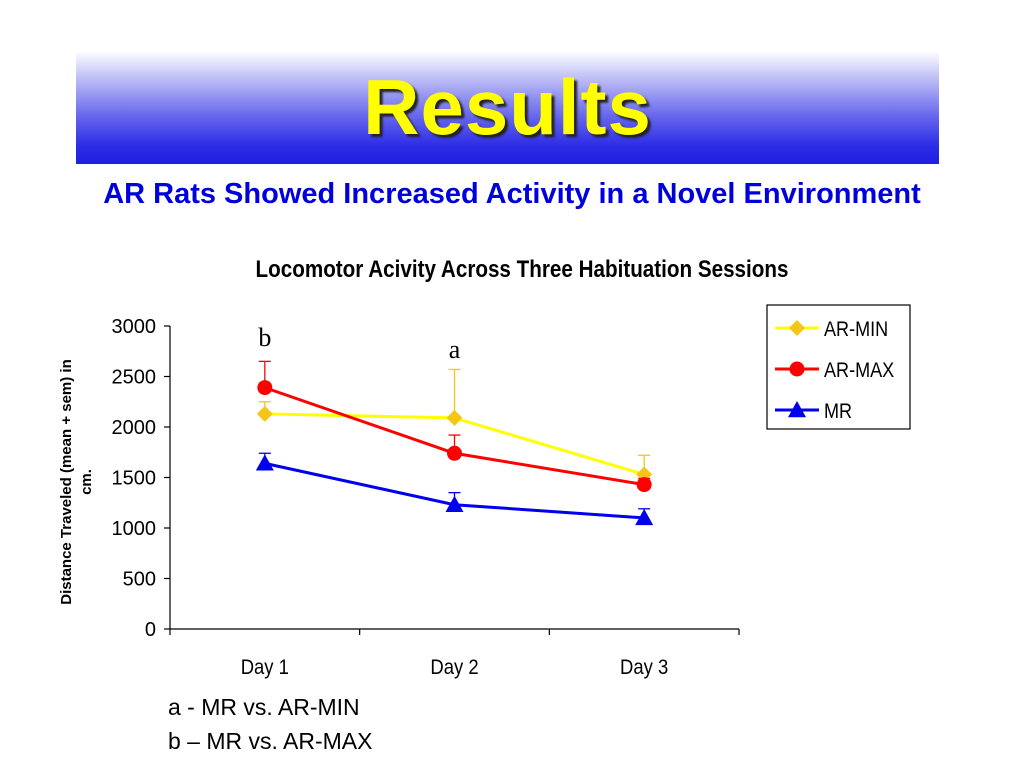 The width and height of the screenshot is (1024, 768). I want to click on footnote-a: a - MR vs. AR-MIN, so click(264, 707).